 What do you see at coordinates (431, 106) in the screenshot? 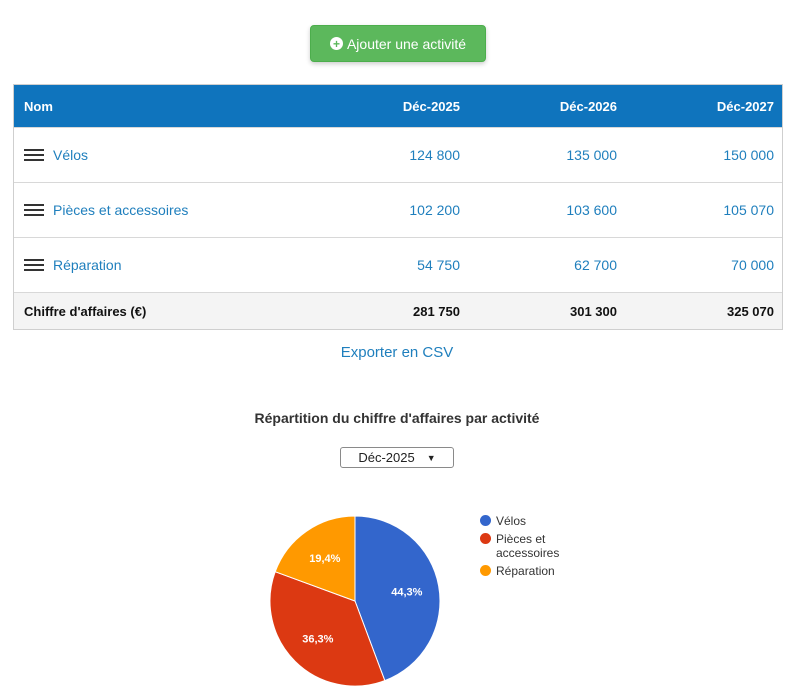
I see `column-header-dec-2025: Déc-2025` at bounding box center [431, 106].